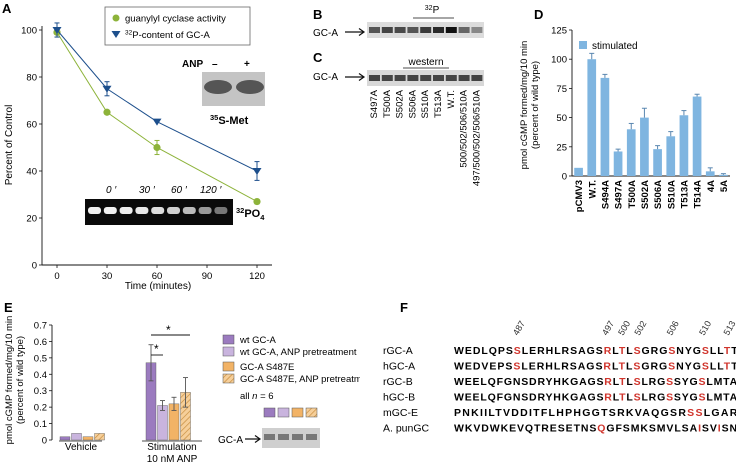 This screenshot has height=471, width=736. Describe the element at coordinates (40, 358) in the screenshot. I see `y-tick-label: 0.5` at that location.